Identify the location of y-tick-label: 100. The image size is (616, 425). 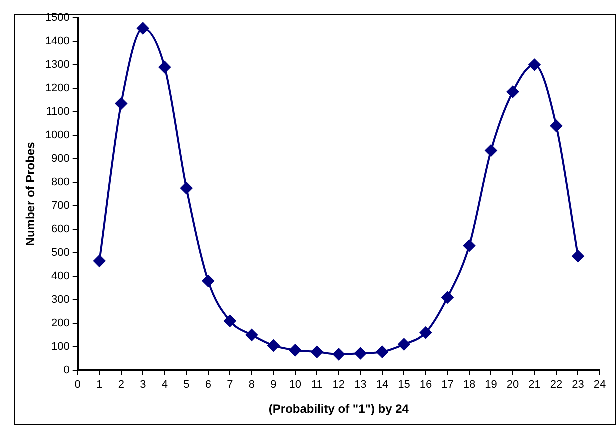
(61, 346).